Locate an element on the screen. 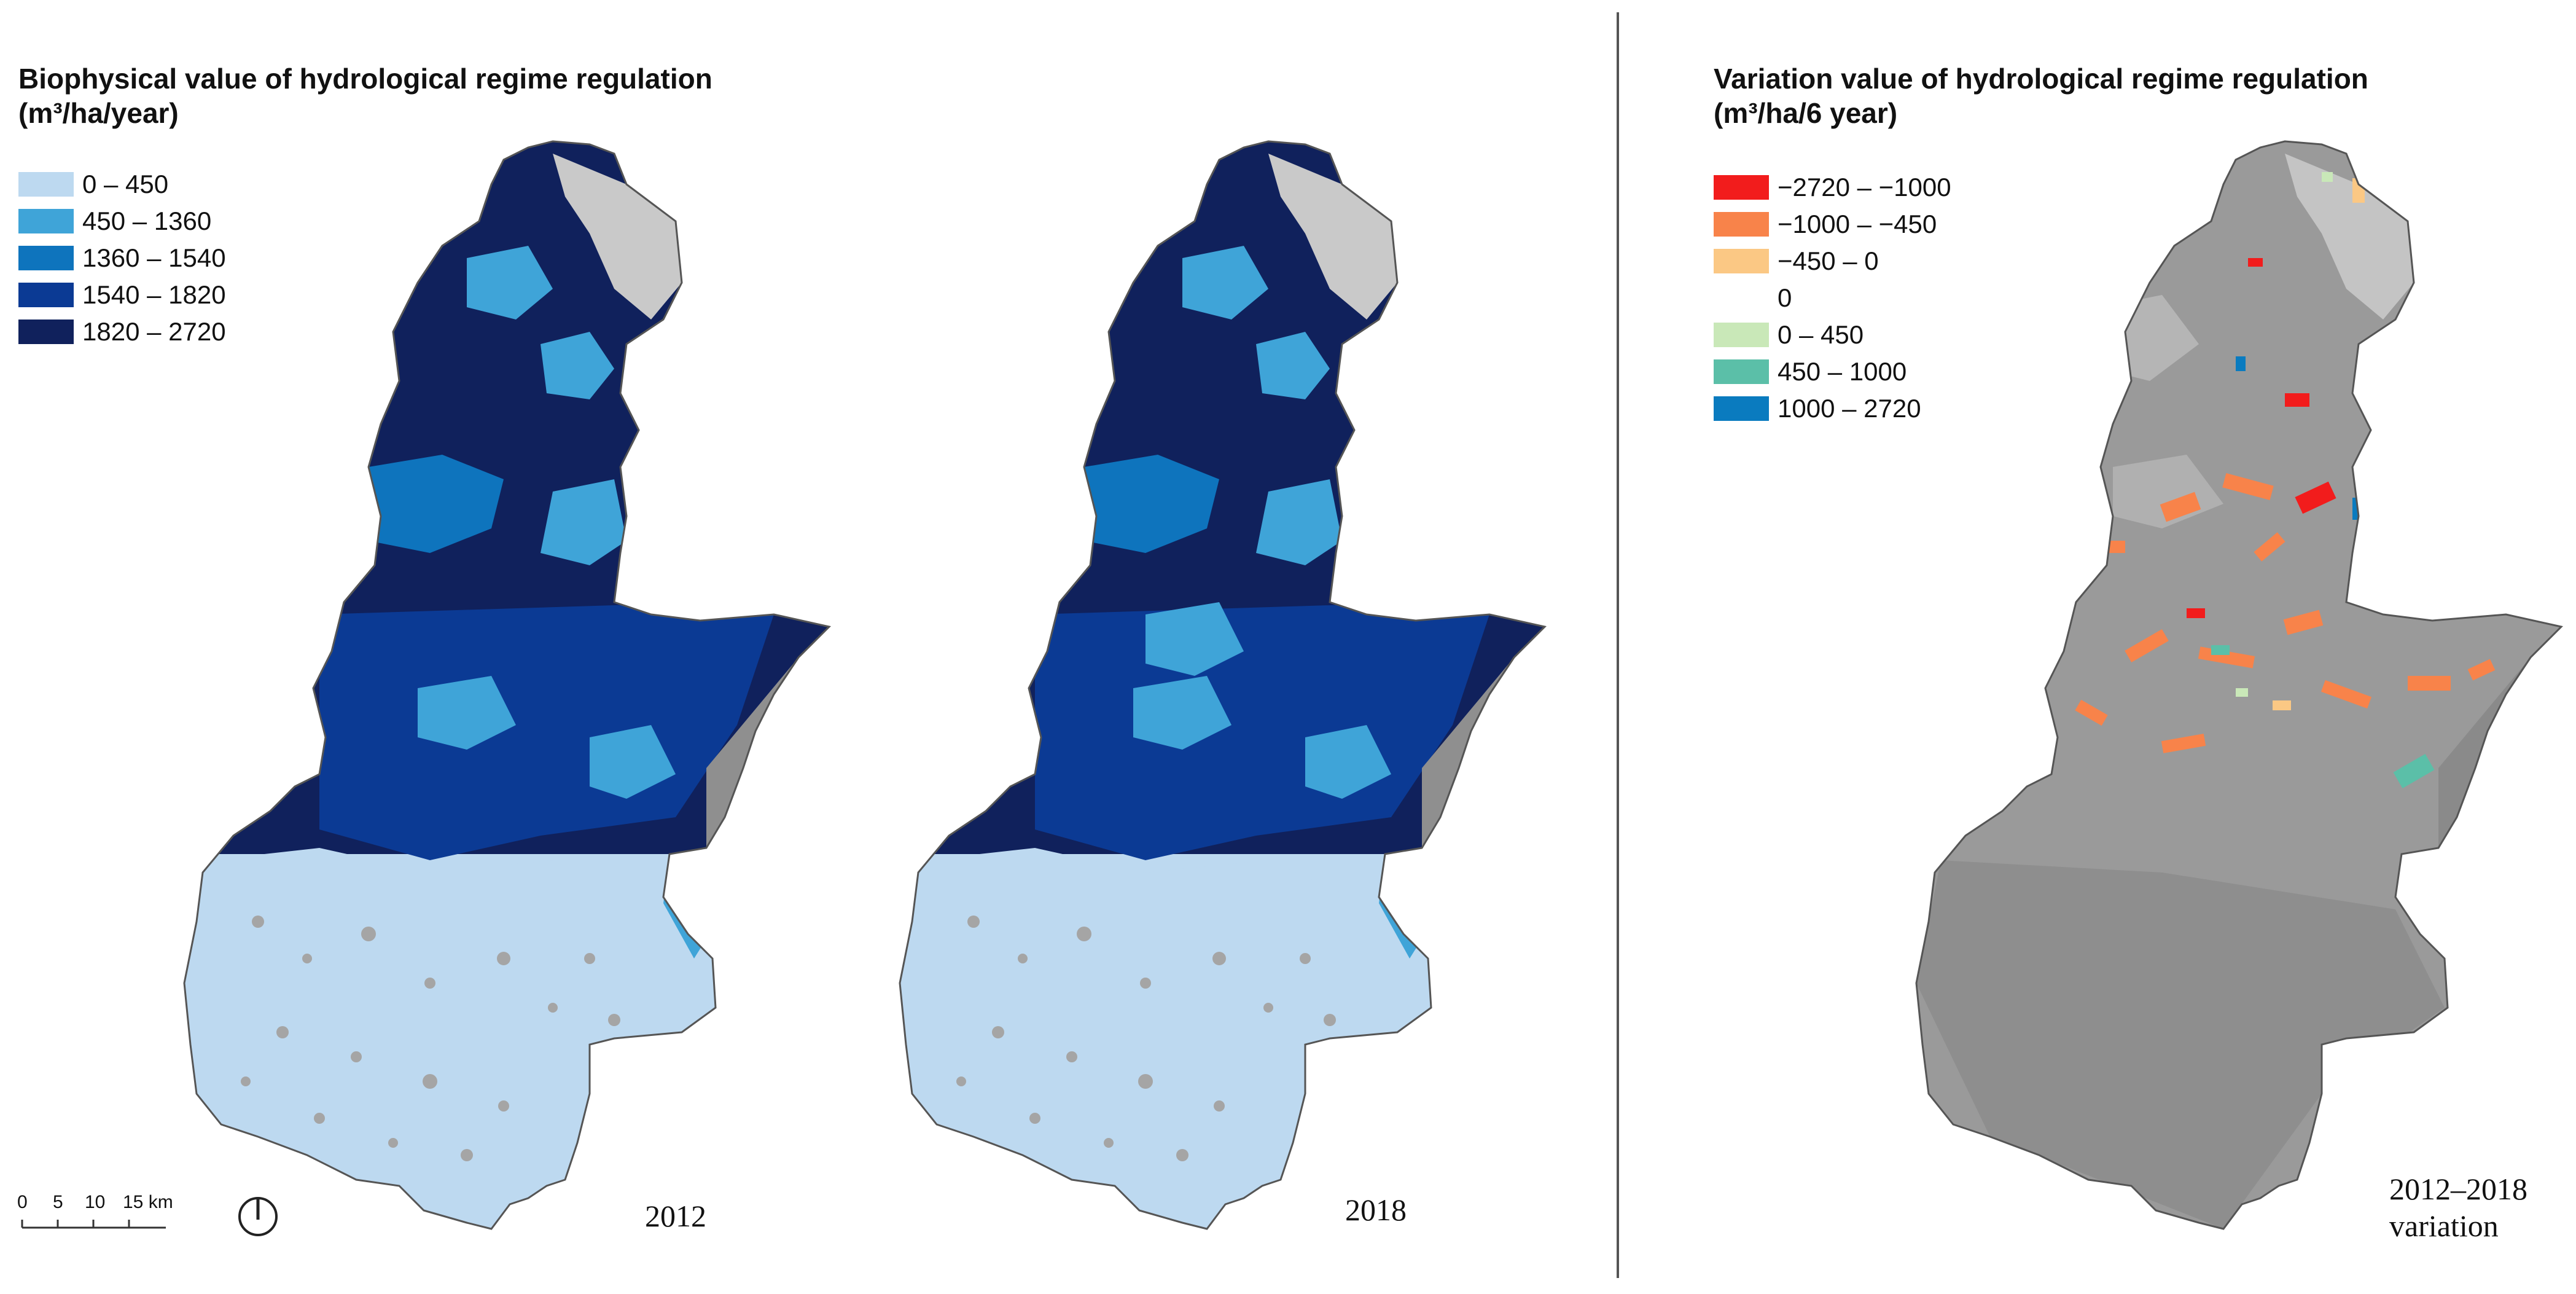  left-title-line2: (m³/ha/year) is located at coordinates (98, 113).